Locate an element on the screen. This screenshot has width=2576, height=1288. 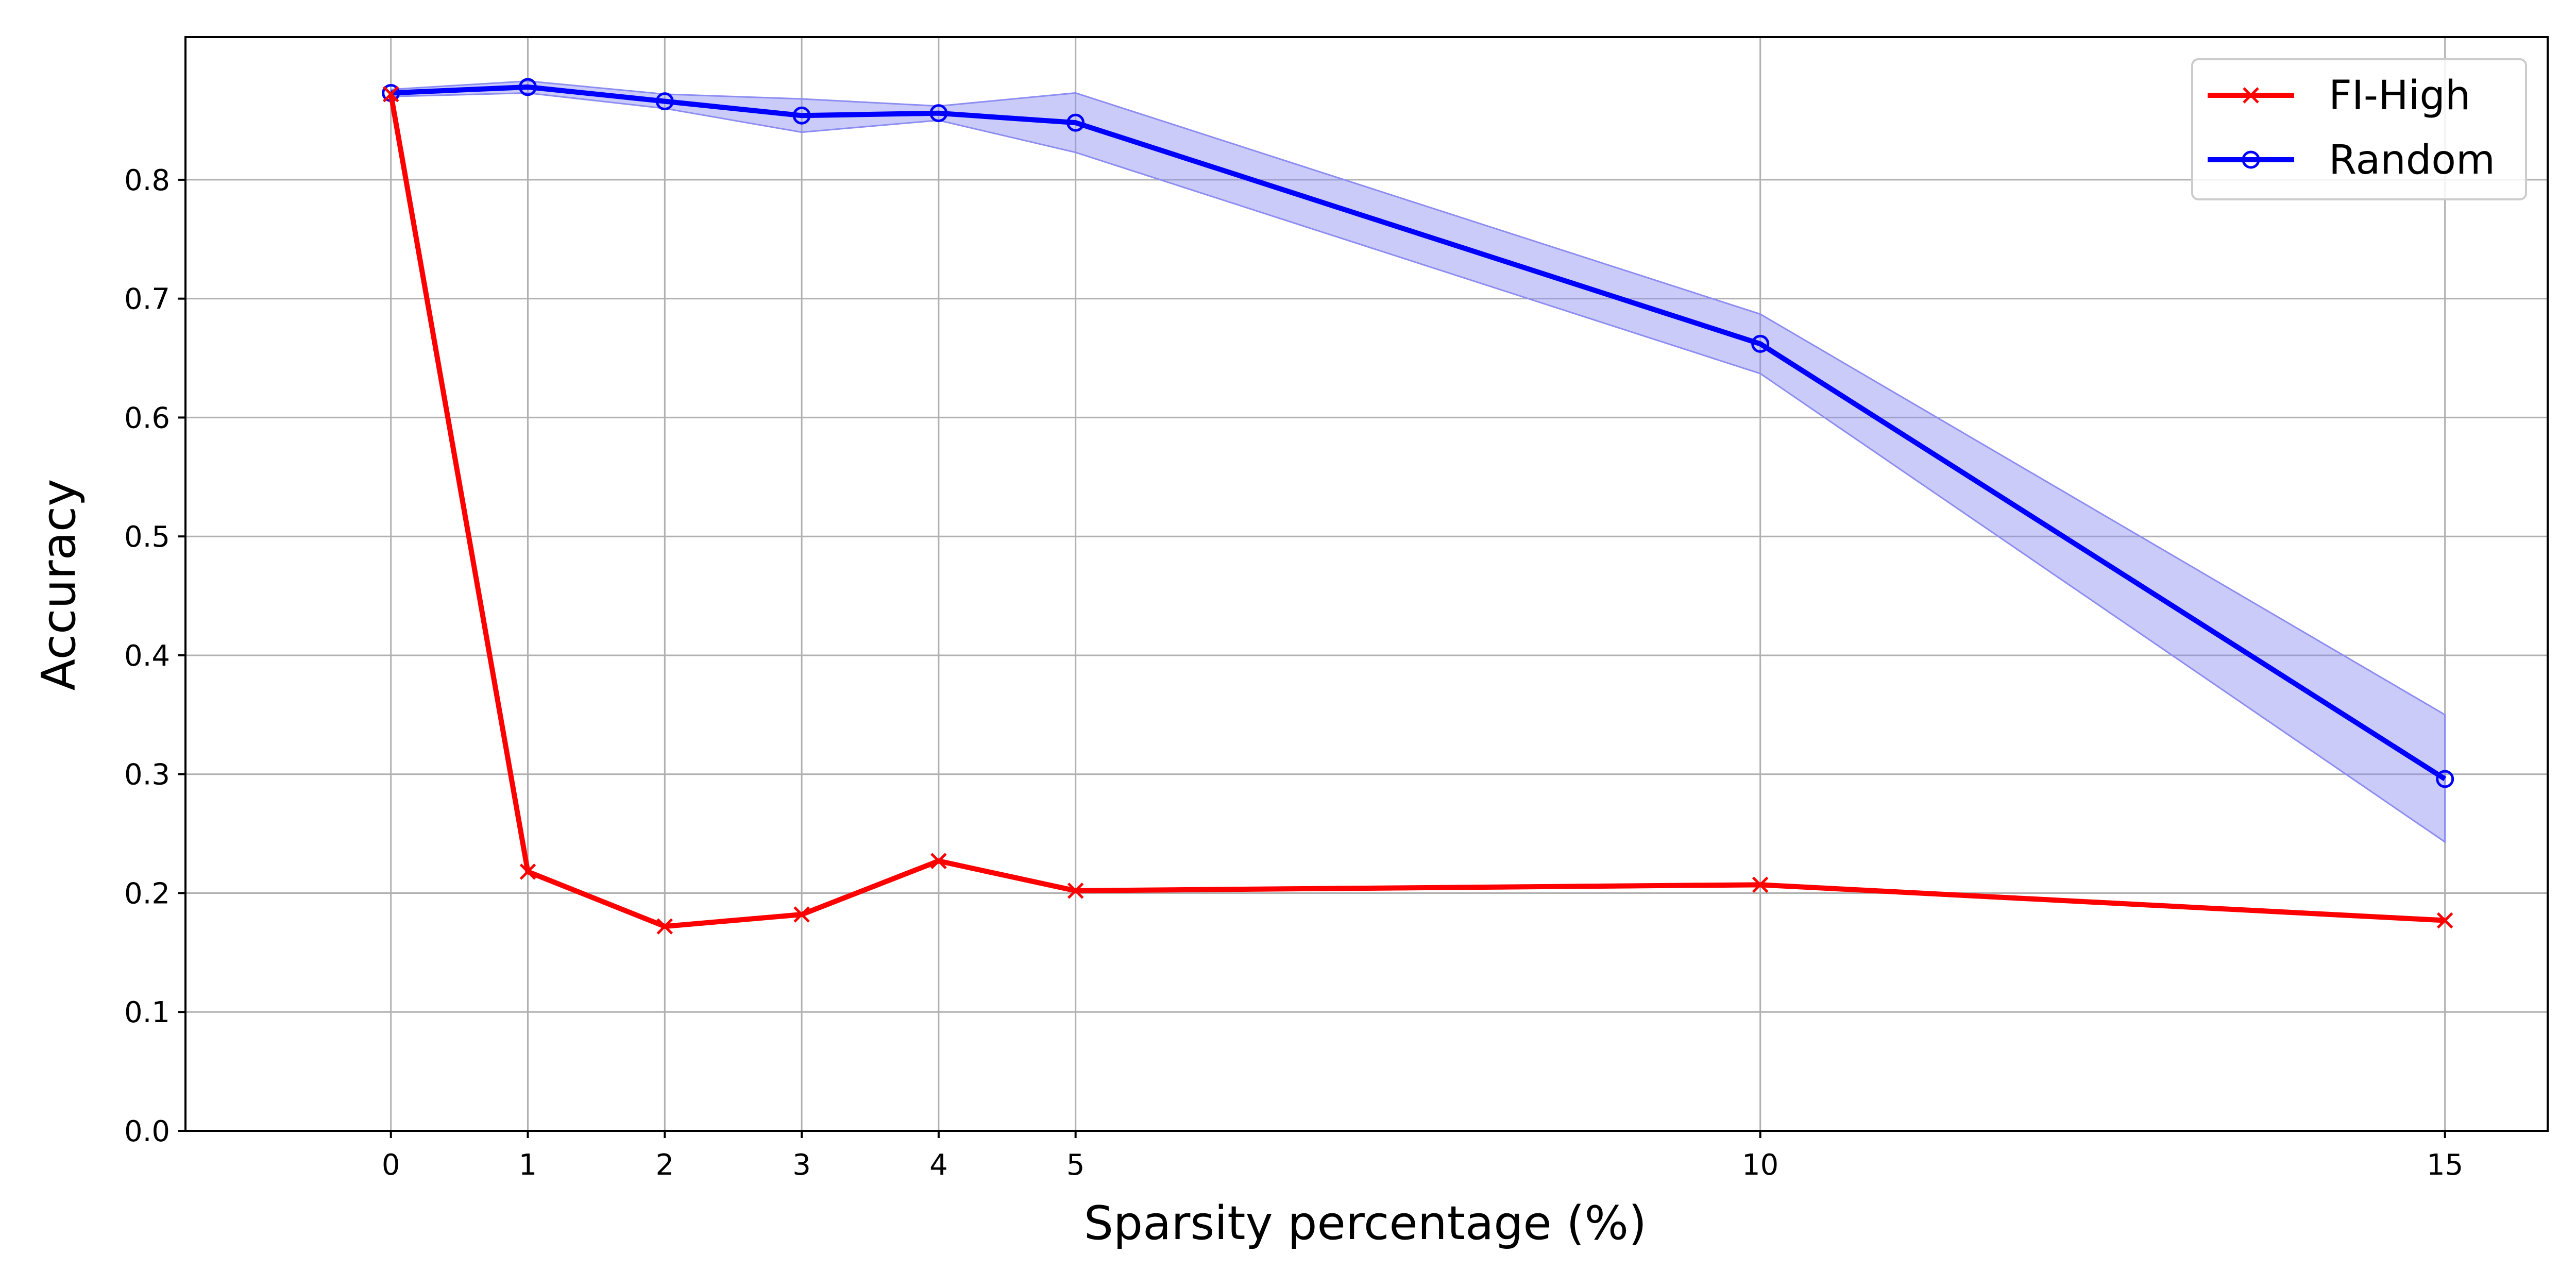
x-tick-label: 15 is located at coordinates (2445, 1165).